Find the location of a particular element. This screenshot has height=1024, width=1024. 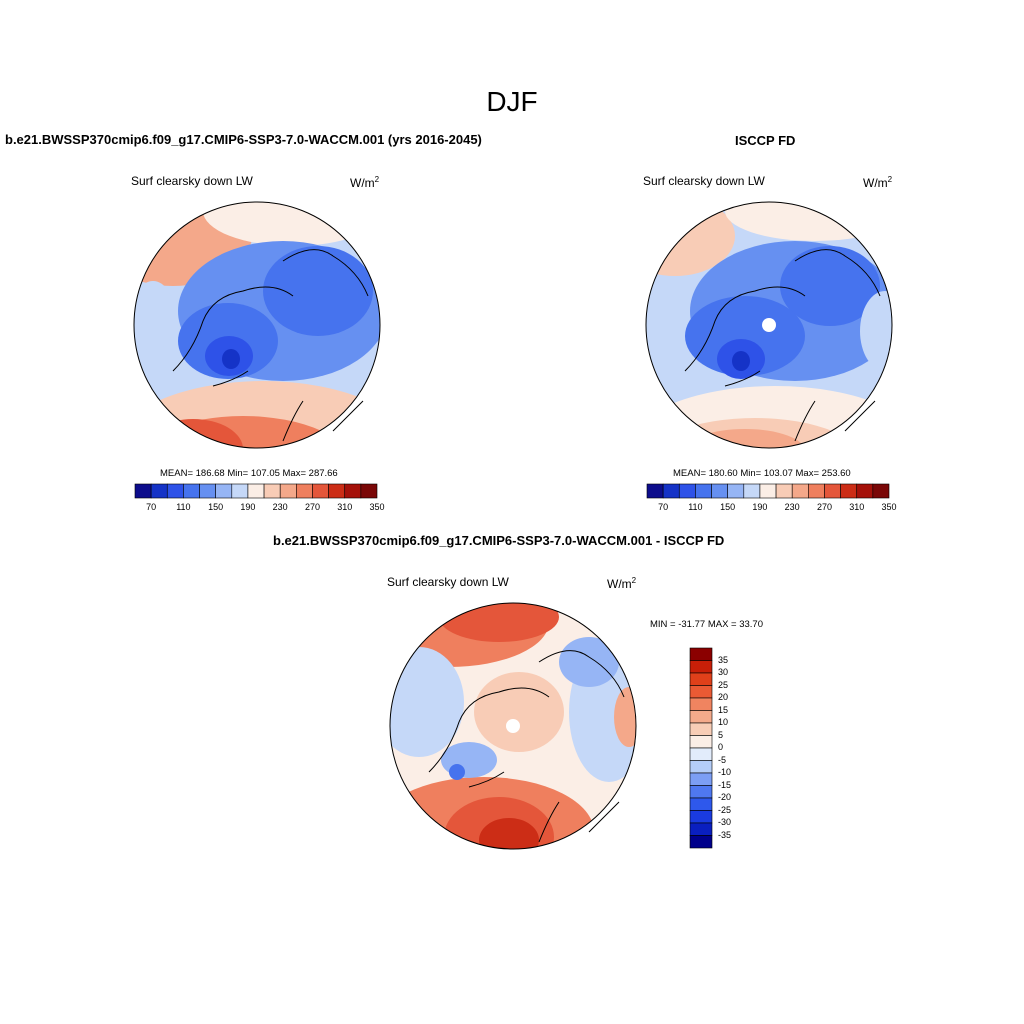

panel2-colorbar-tick-label: 310 is located at coordinates (857, 507).